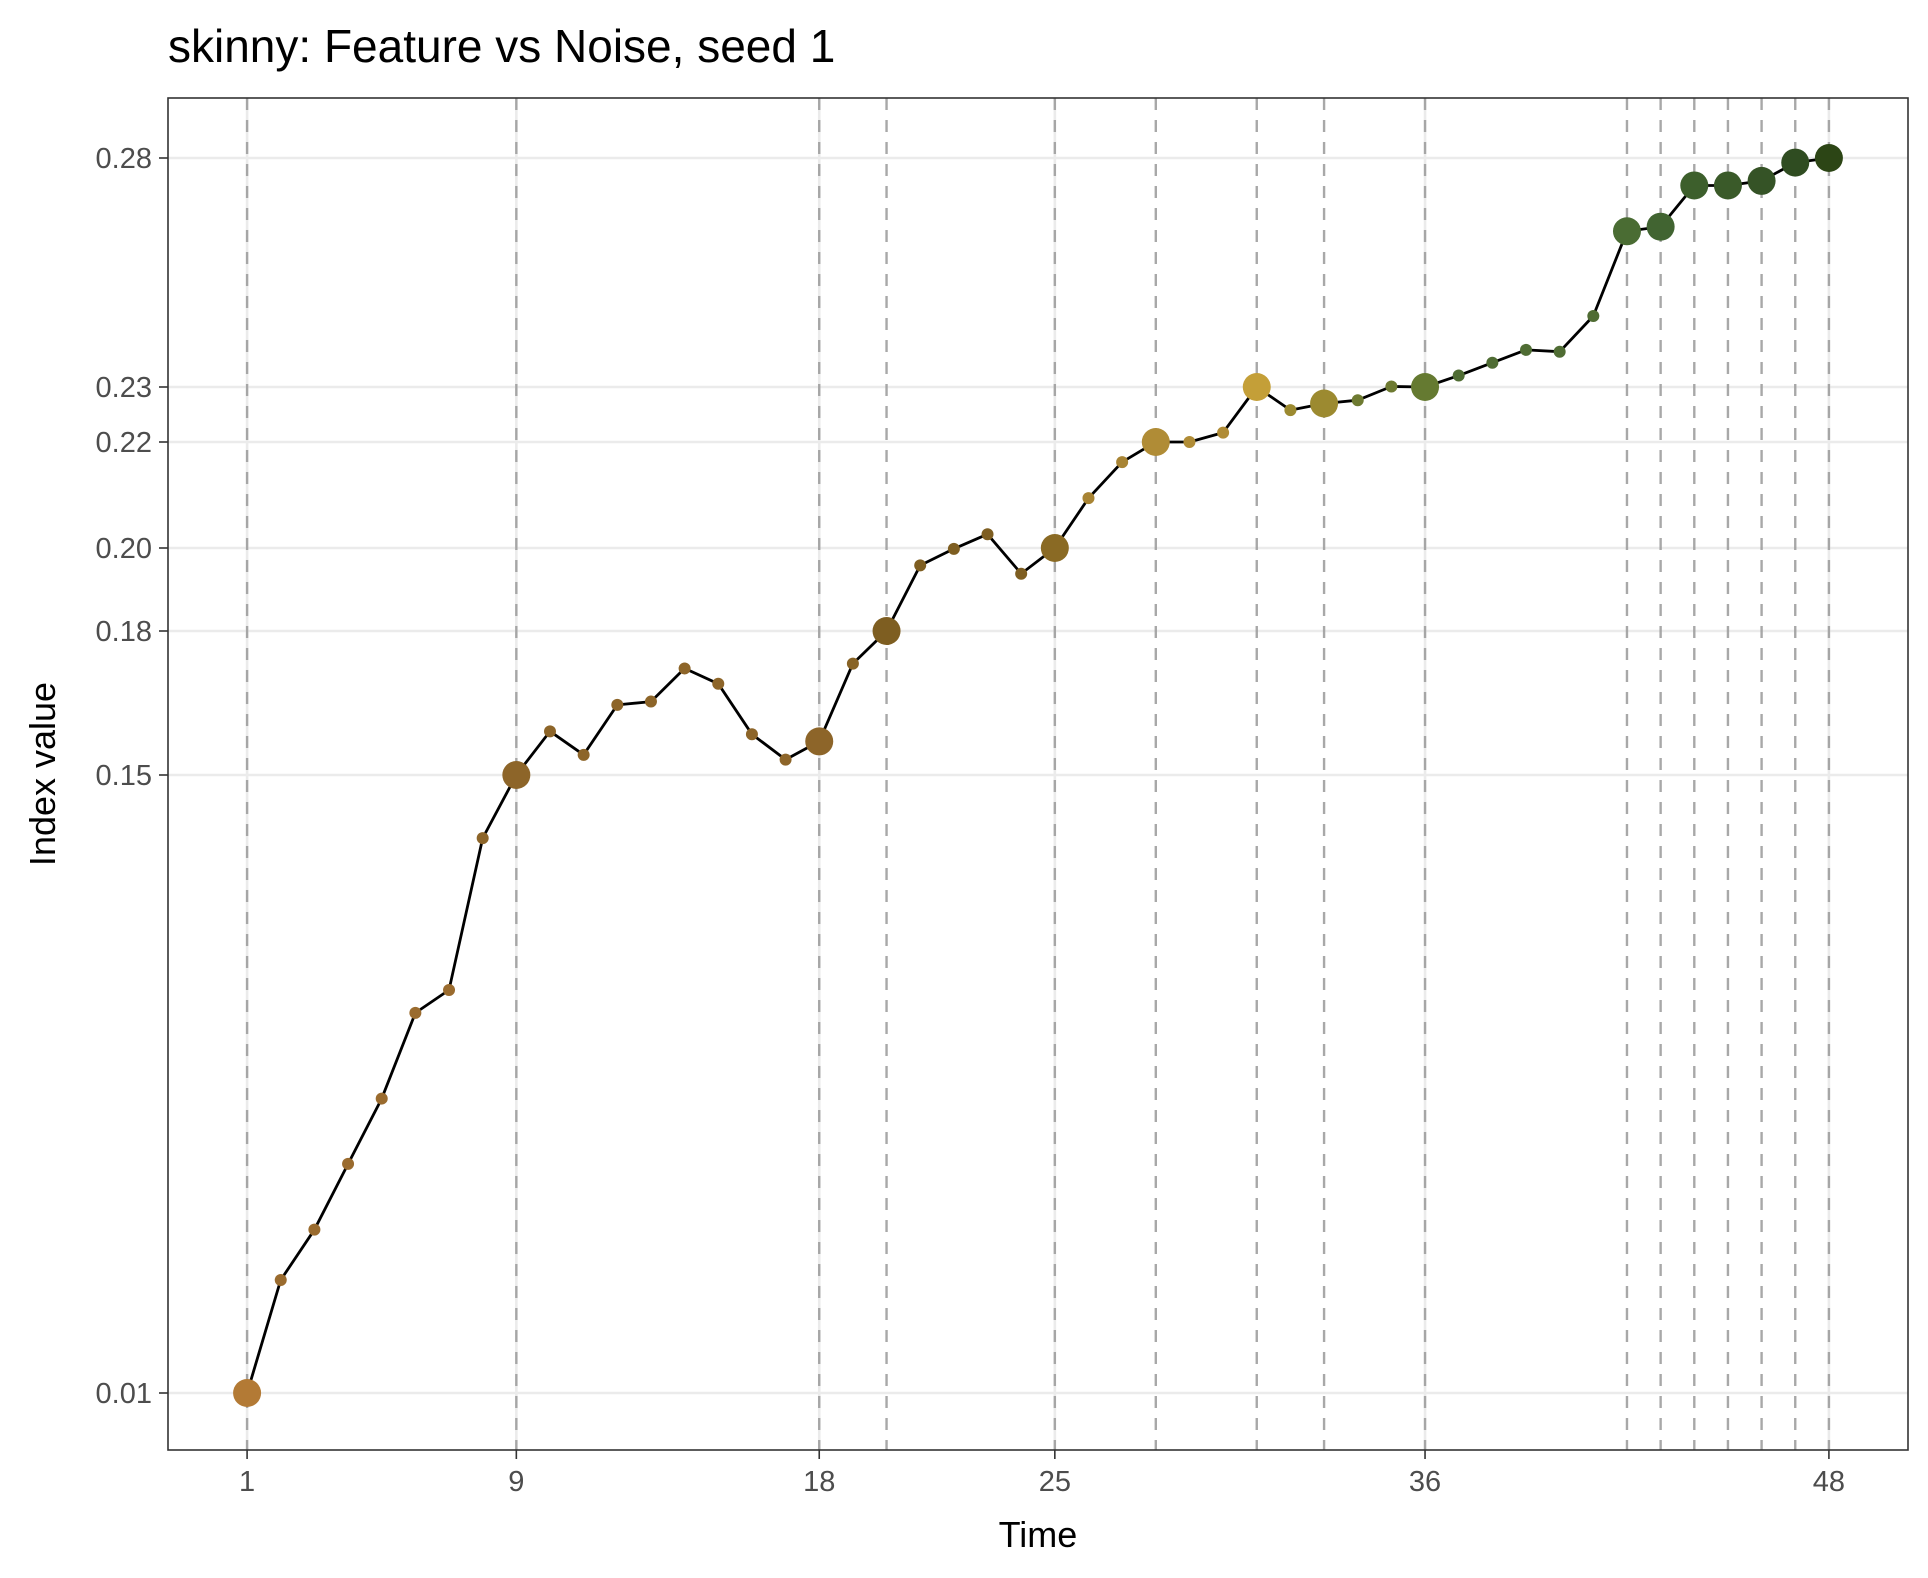 The height and width of the screenshot is (1578, 1928). I want to click on x-tick-label: 18, so click(819, 1482).